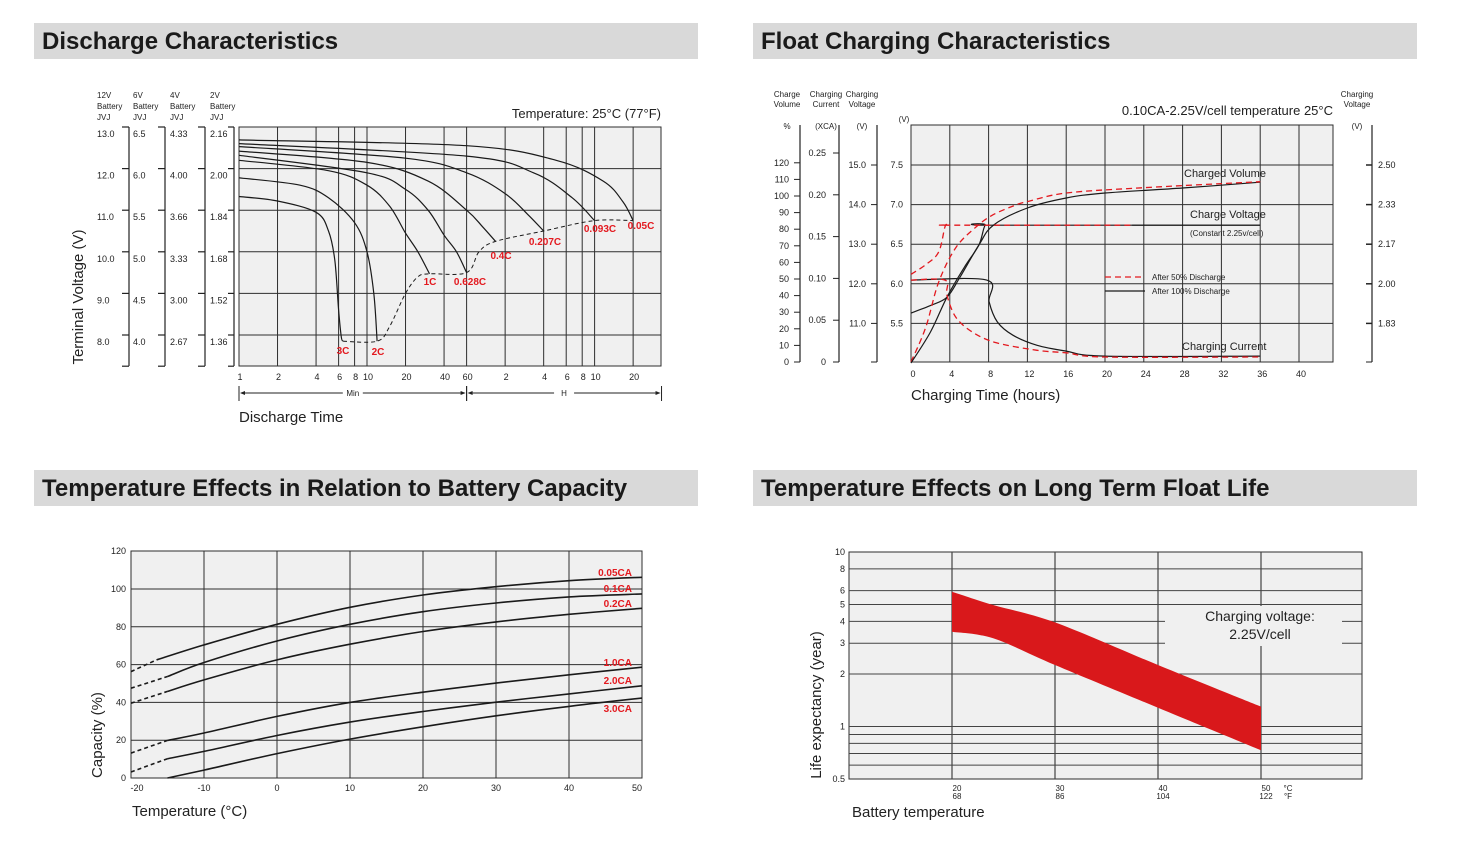  Describe the element at coordinates (339, 377) in the screenshot. I see `discharge-x-tick-label: 6` at that location.